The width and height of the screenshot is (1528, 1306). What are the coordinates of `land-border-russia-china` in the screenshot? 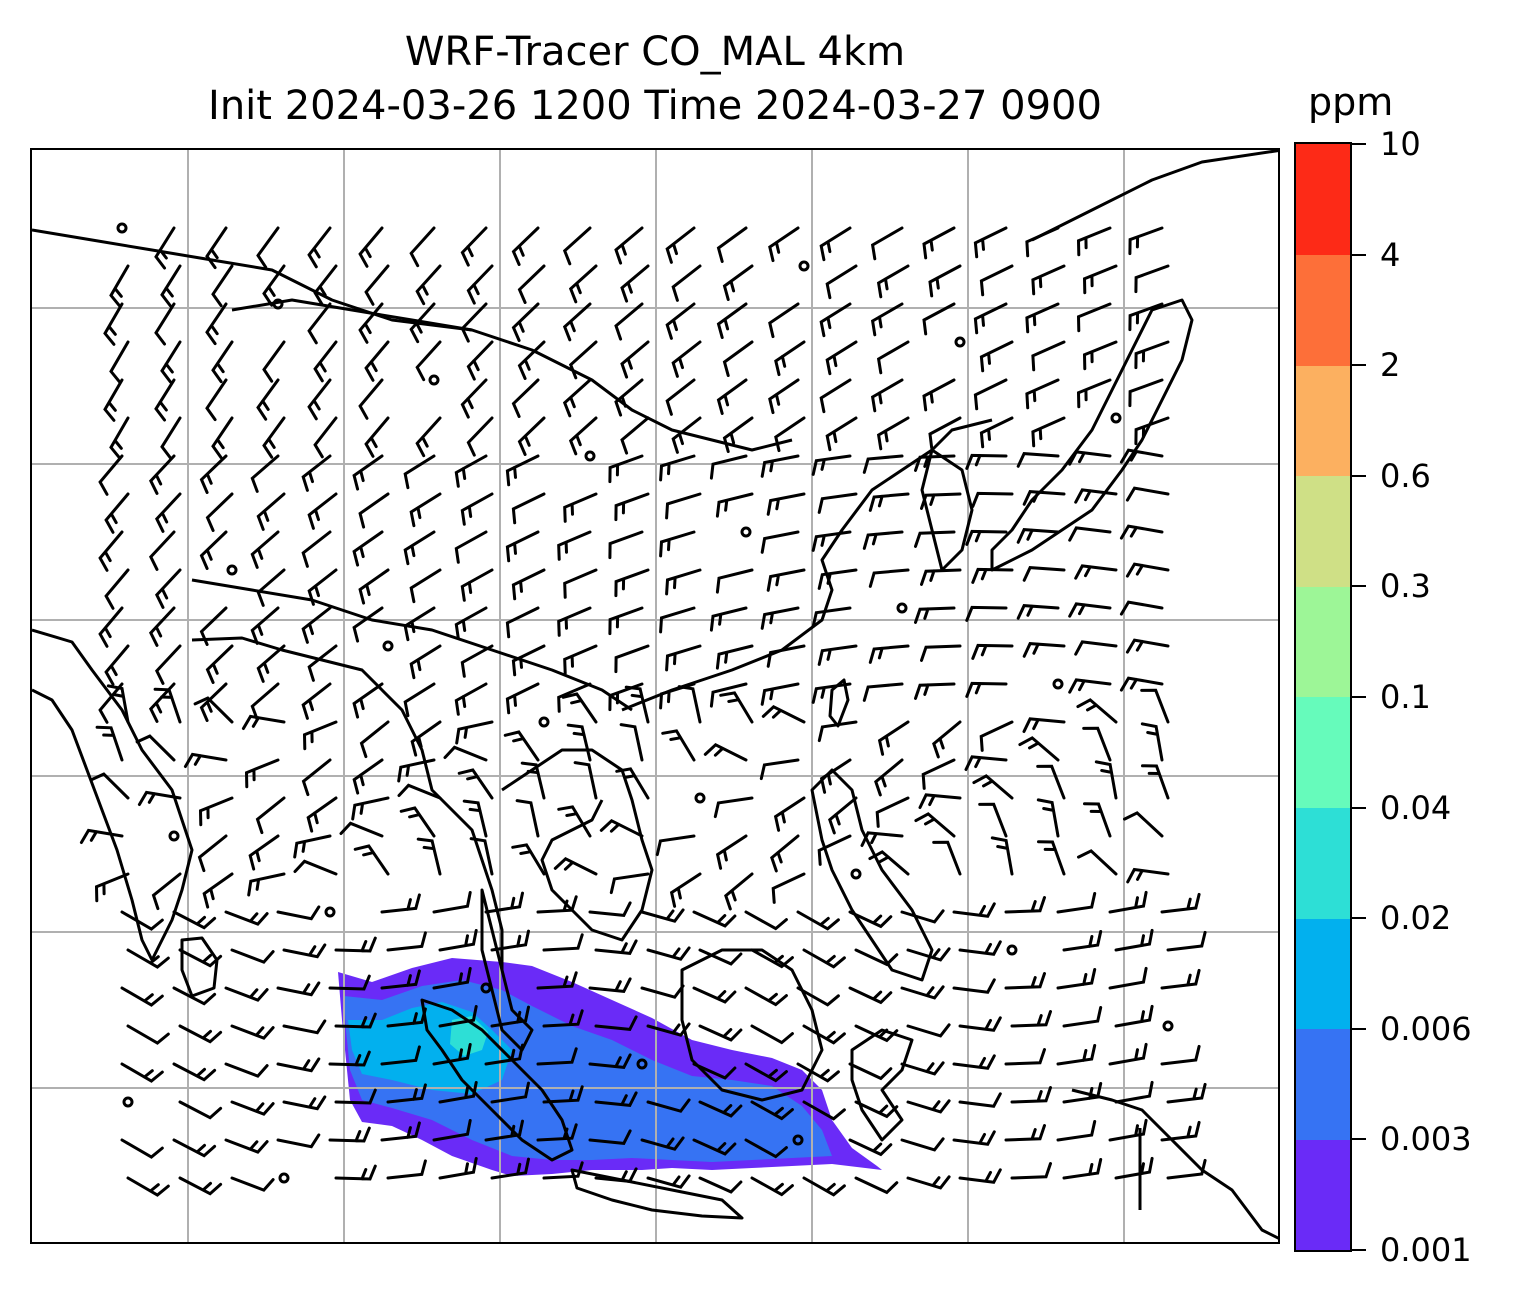 It's located at (252, 280).